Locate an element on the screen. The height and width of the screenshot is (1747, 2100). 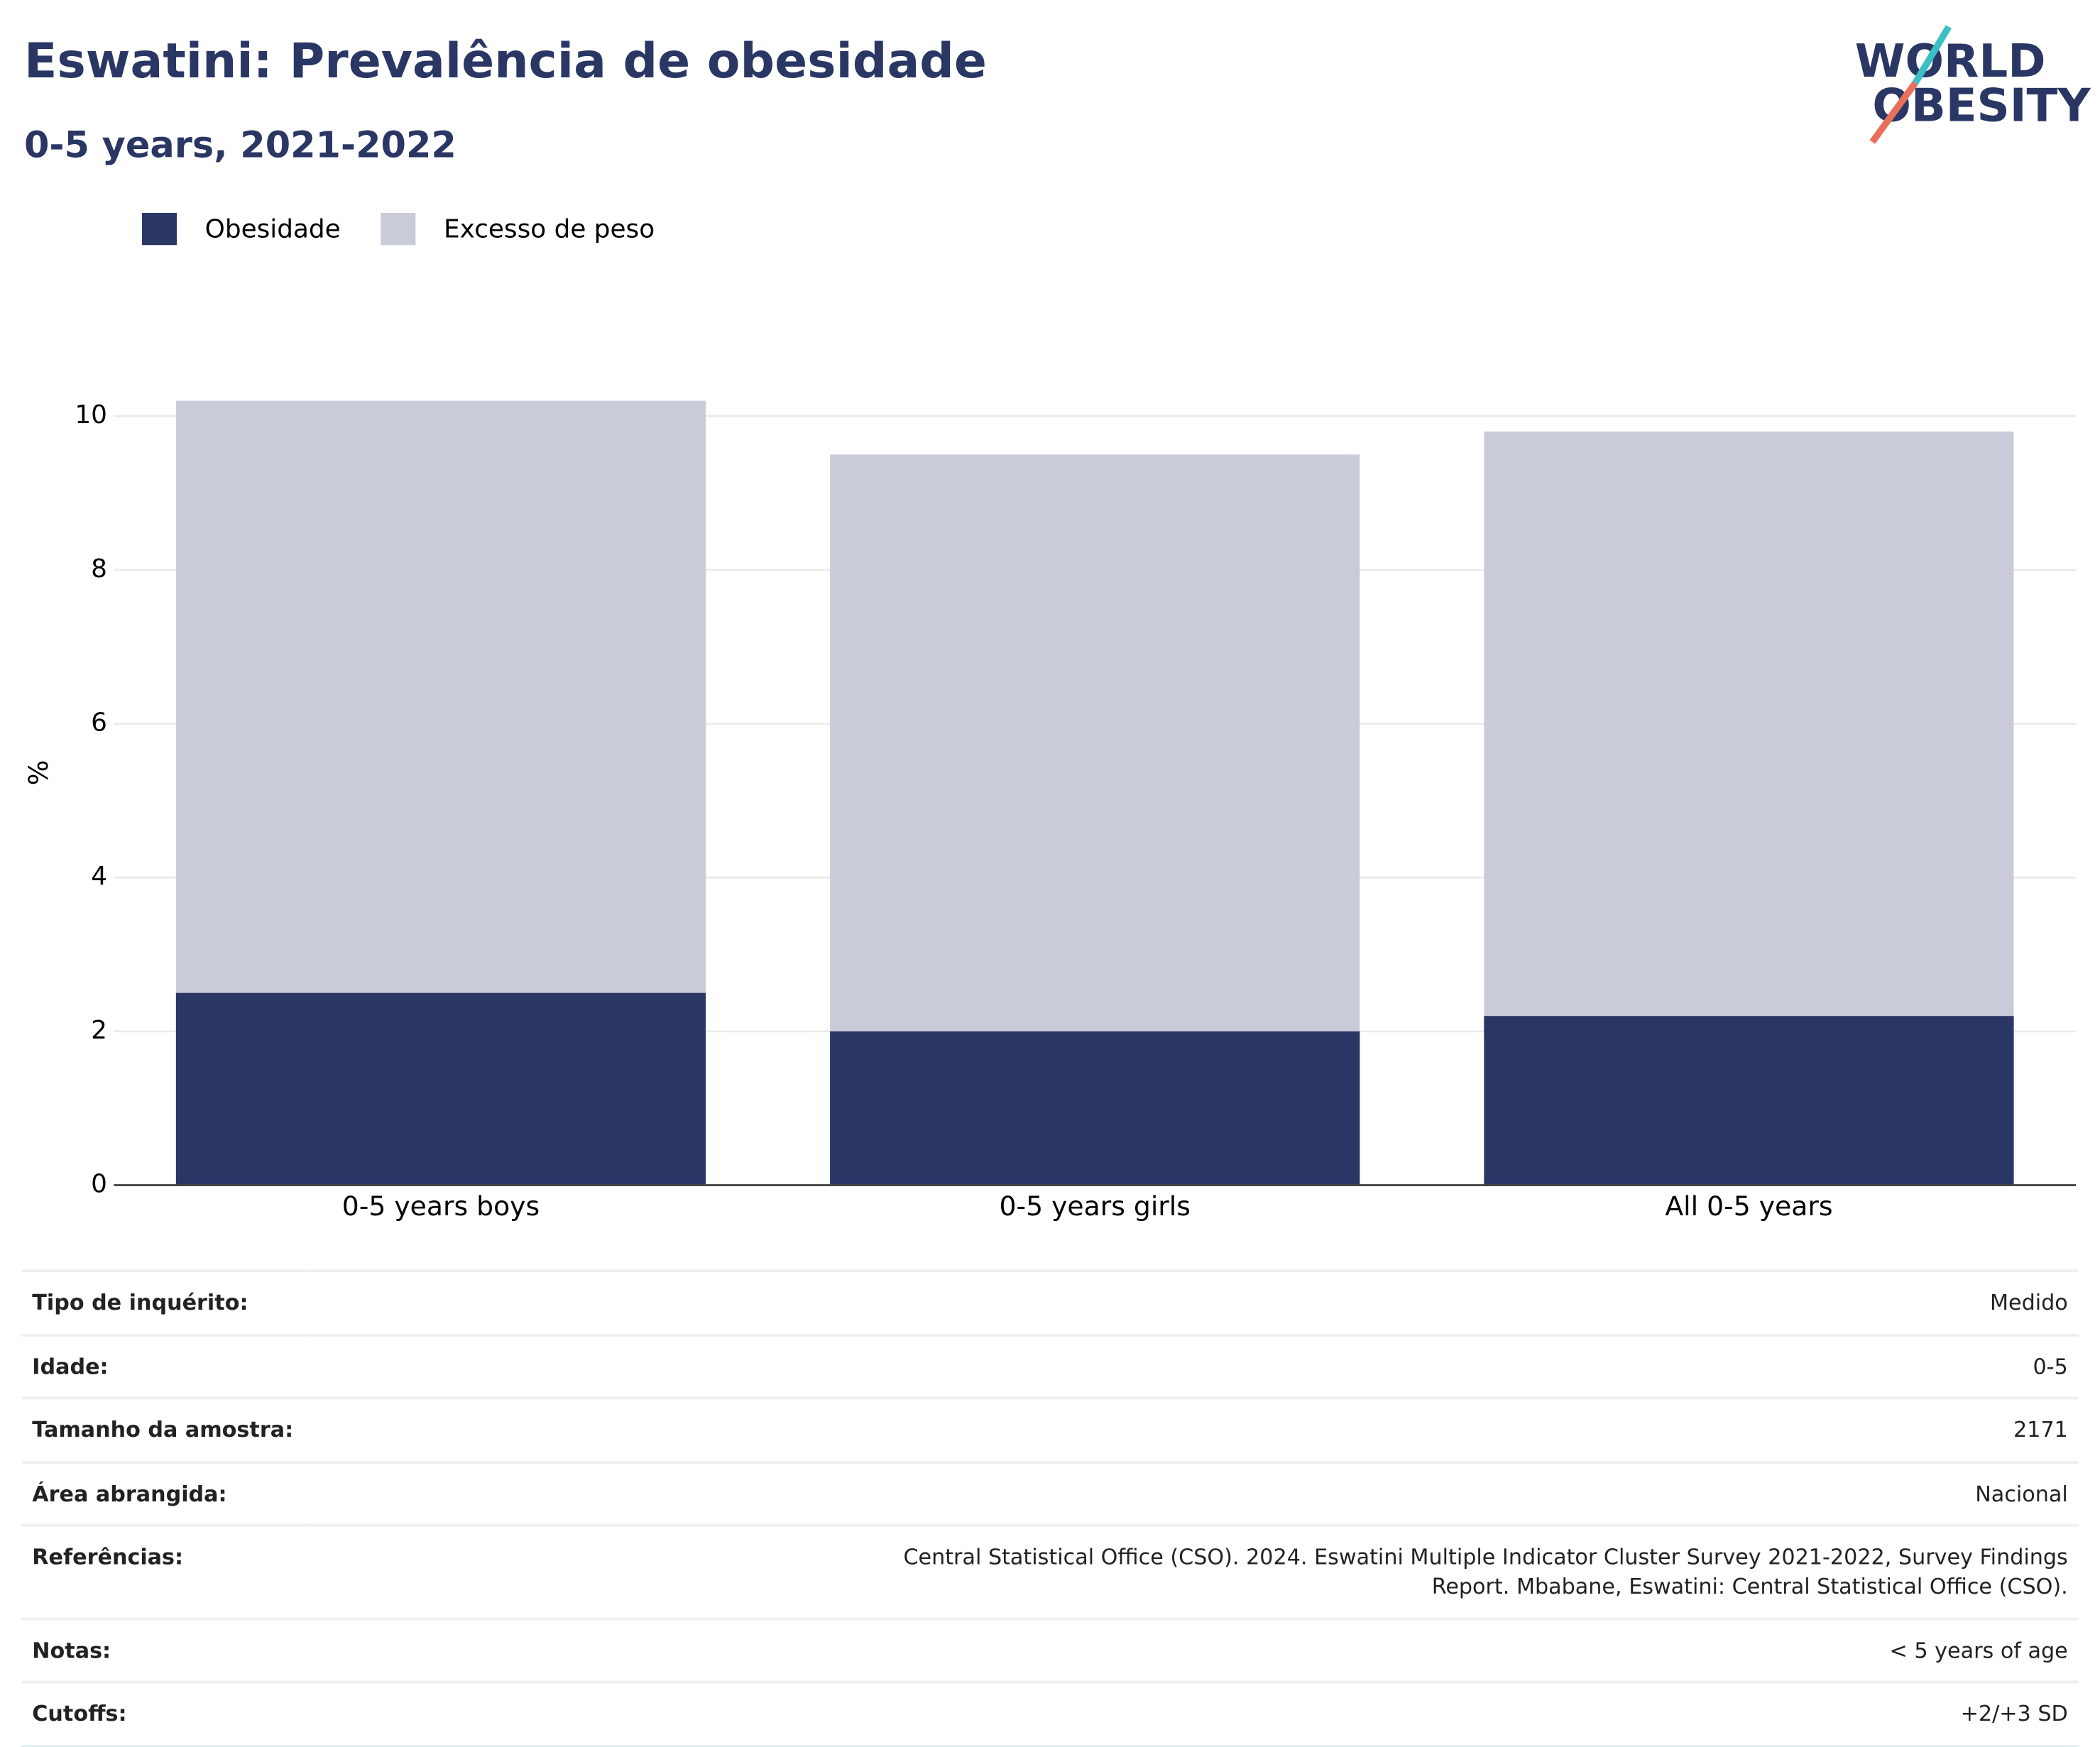
y-axis-label: % is located at coordinates (38, 773).